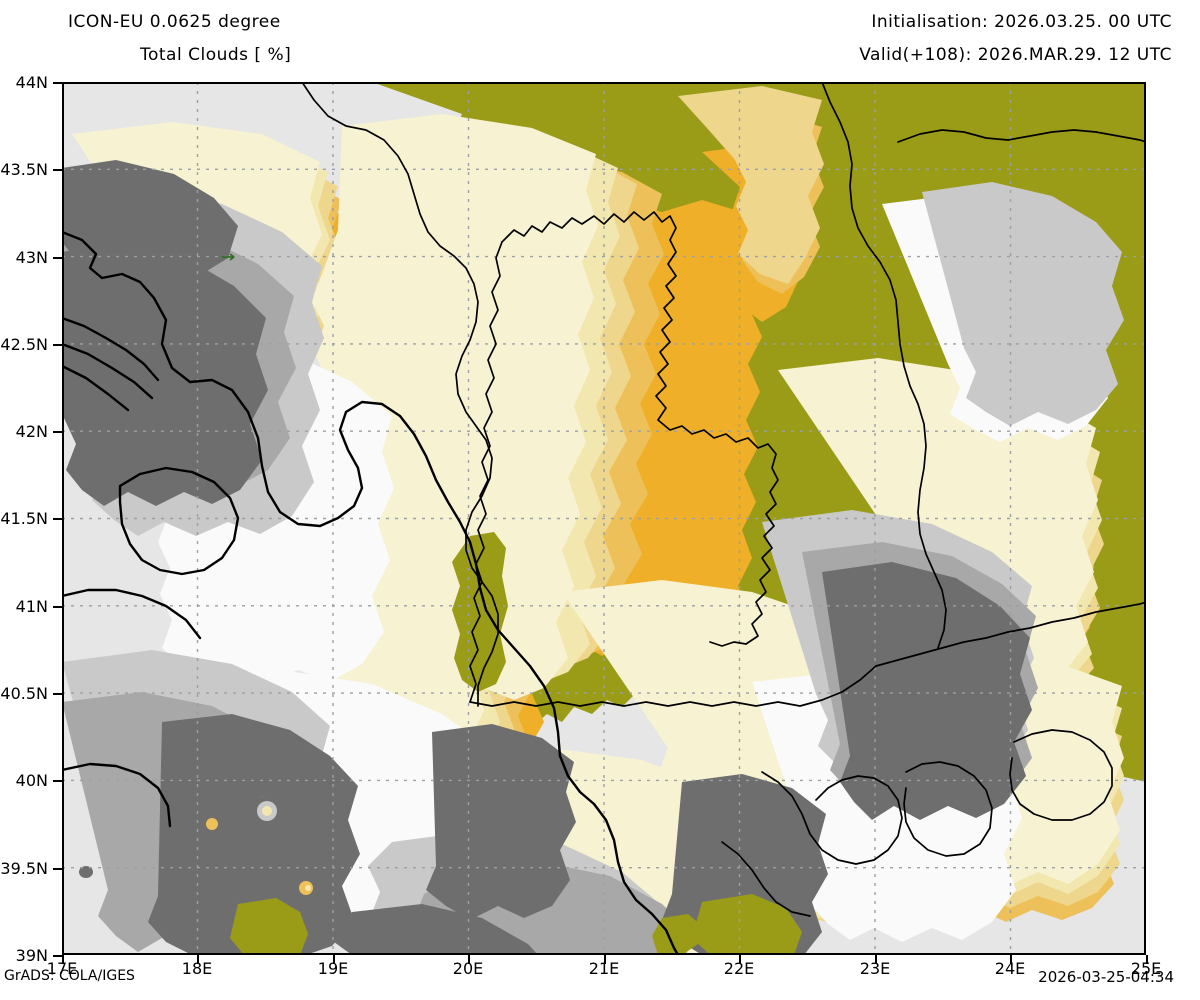 Image resolution: width=1200 pixels, height=1000 pixels. I want to click on y-axis-label: 41.5N, so click(24, 518).